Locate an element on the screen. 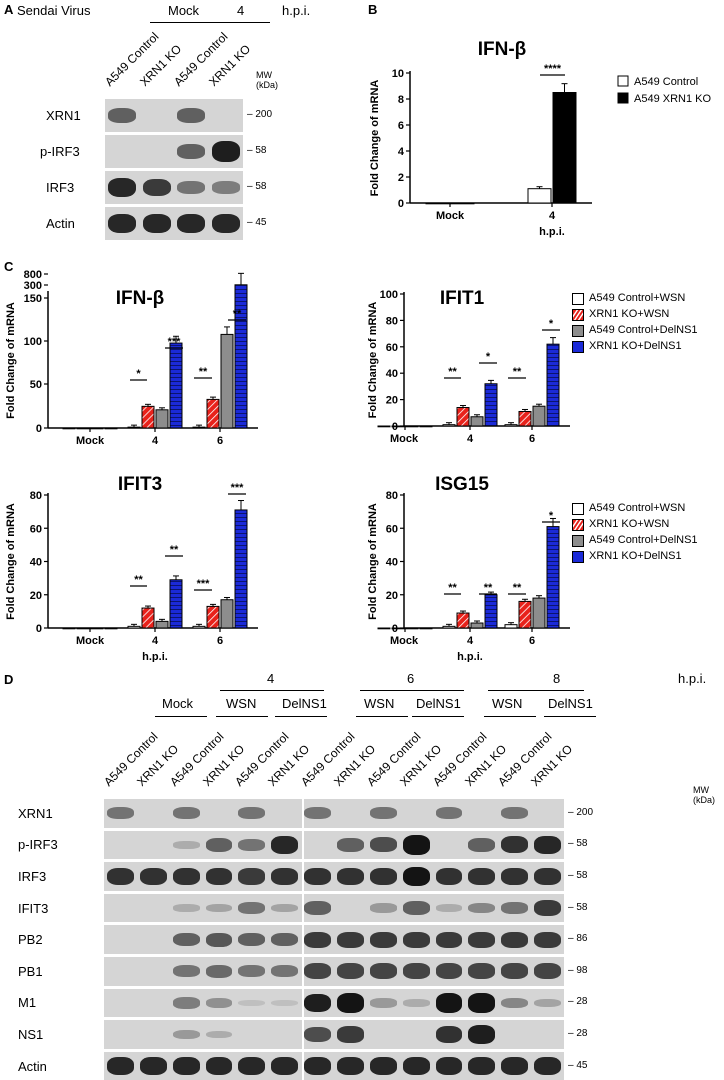 This screenshot has width=724, height=1080. y-tick-label: 800 is located at coordinates (33, 275).